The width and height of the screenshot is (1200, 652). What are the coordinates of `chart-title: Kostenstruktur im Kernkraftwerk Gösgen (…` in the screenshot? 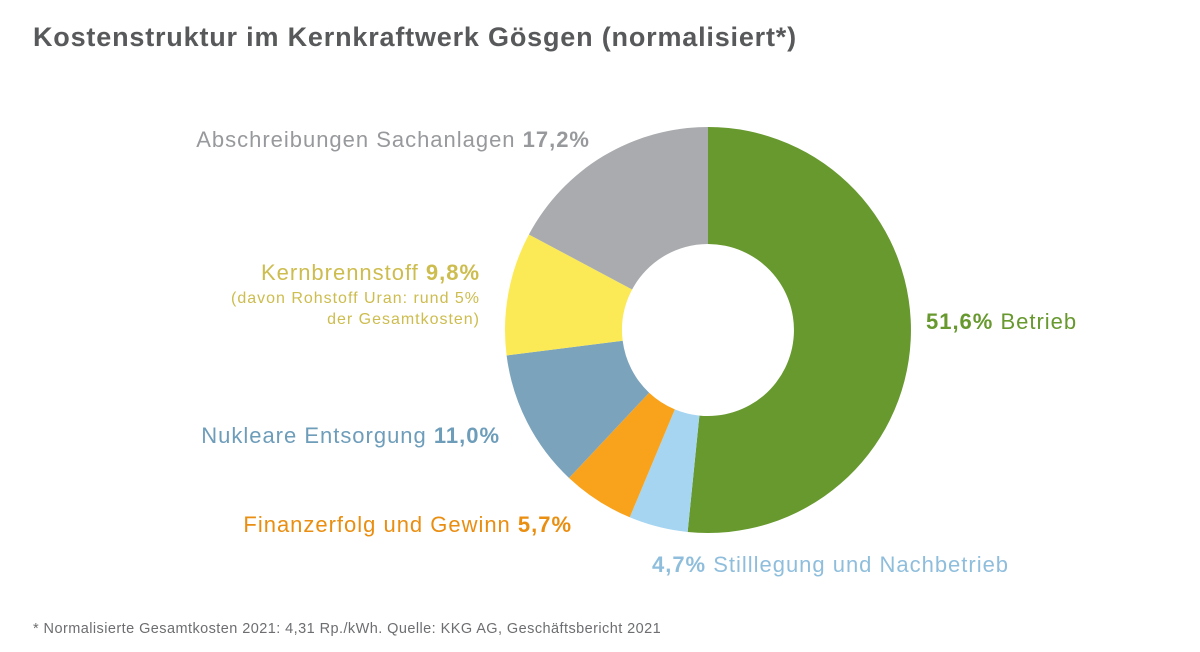 It's located at (415, 37).